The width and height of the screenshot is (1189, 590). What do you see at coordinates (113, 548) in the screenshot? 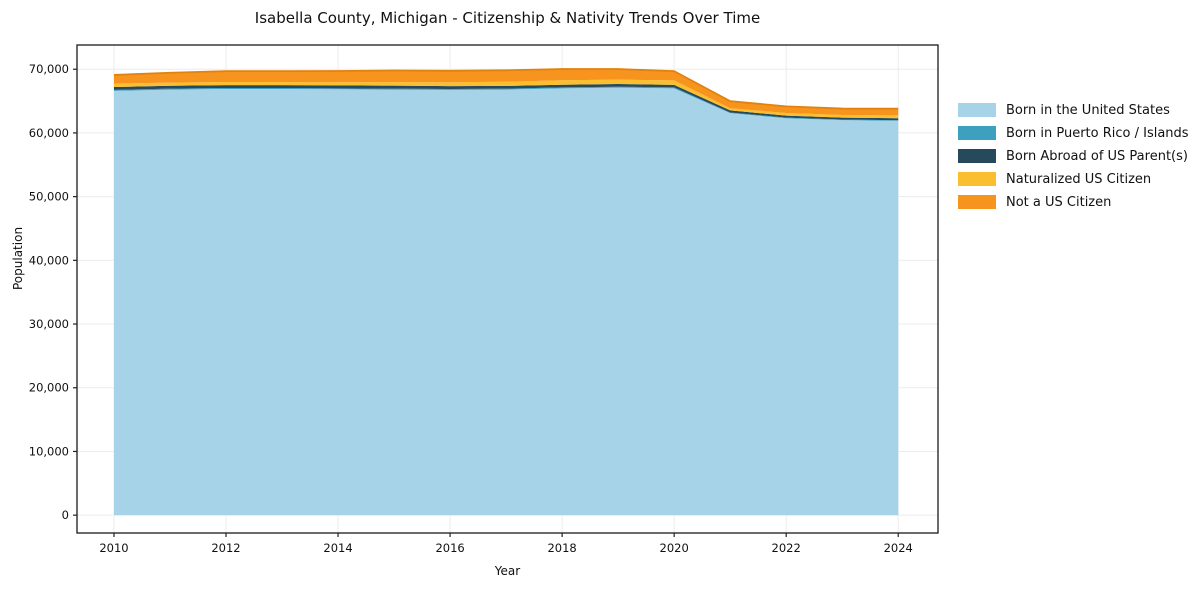
I see `x-tick-label: 2010` at bounding box center [113, 548].